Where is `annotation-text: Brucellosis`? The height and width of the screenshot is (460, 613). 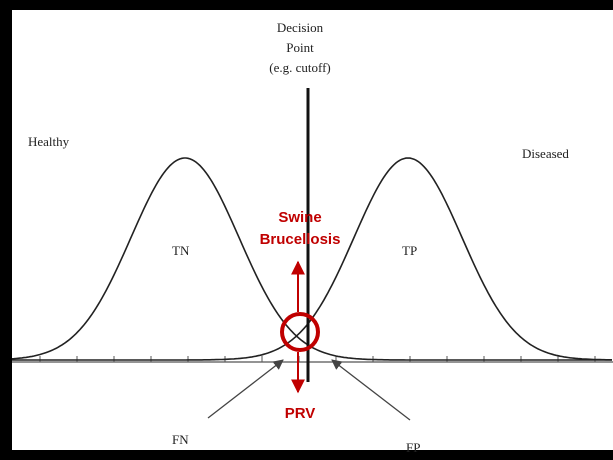
annotation-text: Brucellosis is located at coordinates (300, 239).